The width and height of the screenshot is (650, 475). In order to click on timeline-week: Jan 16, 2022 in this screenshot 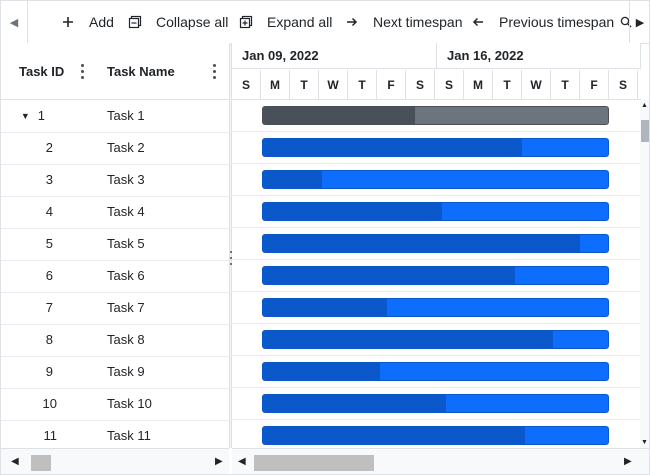, I will do `click(539, 56)`.